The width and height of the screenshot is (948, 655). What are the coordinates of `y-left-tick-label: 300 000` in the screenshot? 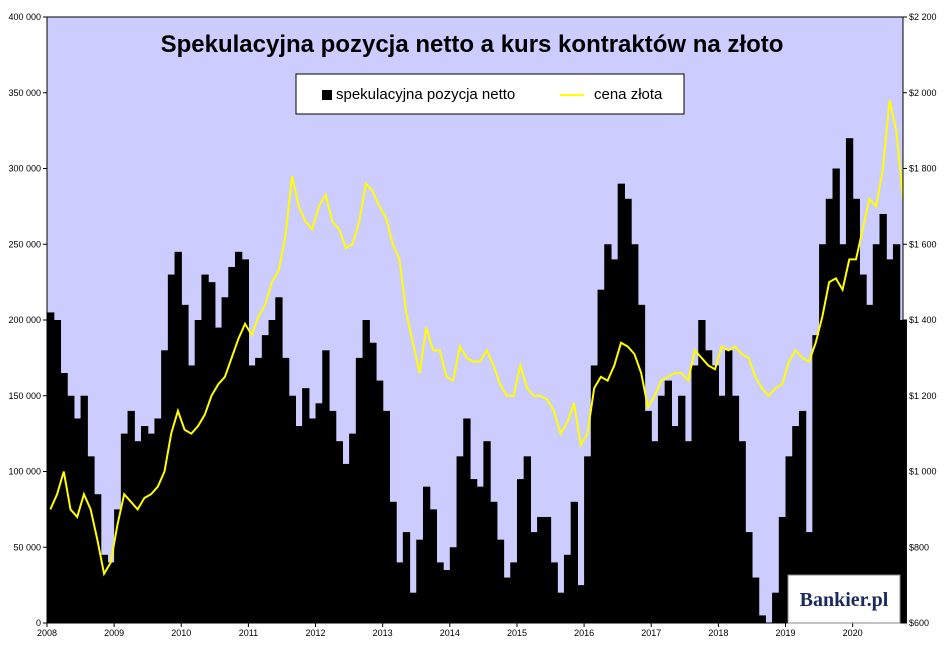 It's located at (24, 169).